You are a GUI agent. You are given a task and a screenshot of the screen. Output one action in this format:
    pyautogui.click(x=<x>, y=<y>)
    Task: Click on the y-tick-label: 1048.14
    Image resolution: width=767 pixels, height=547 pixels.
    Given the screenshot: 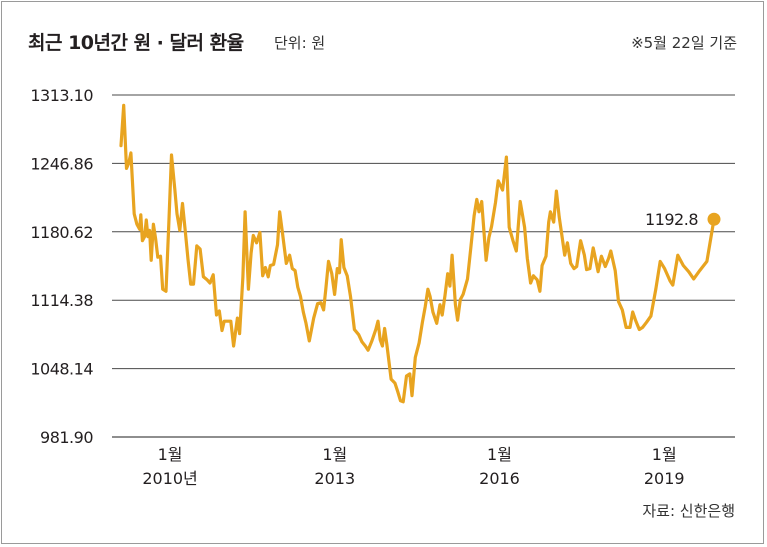 What is the action you would take?
    pyautogui.click(x=61, y=369)
    